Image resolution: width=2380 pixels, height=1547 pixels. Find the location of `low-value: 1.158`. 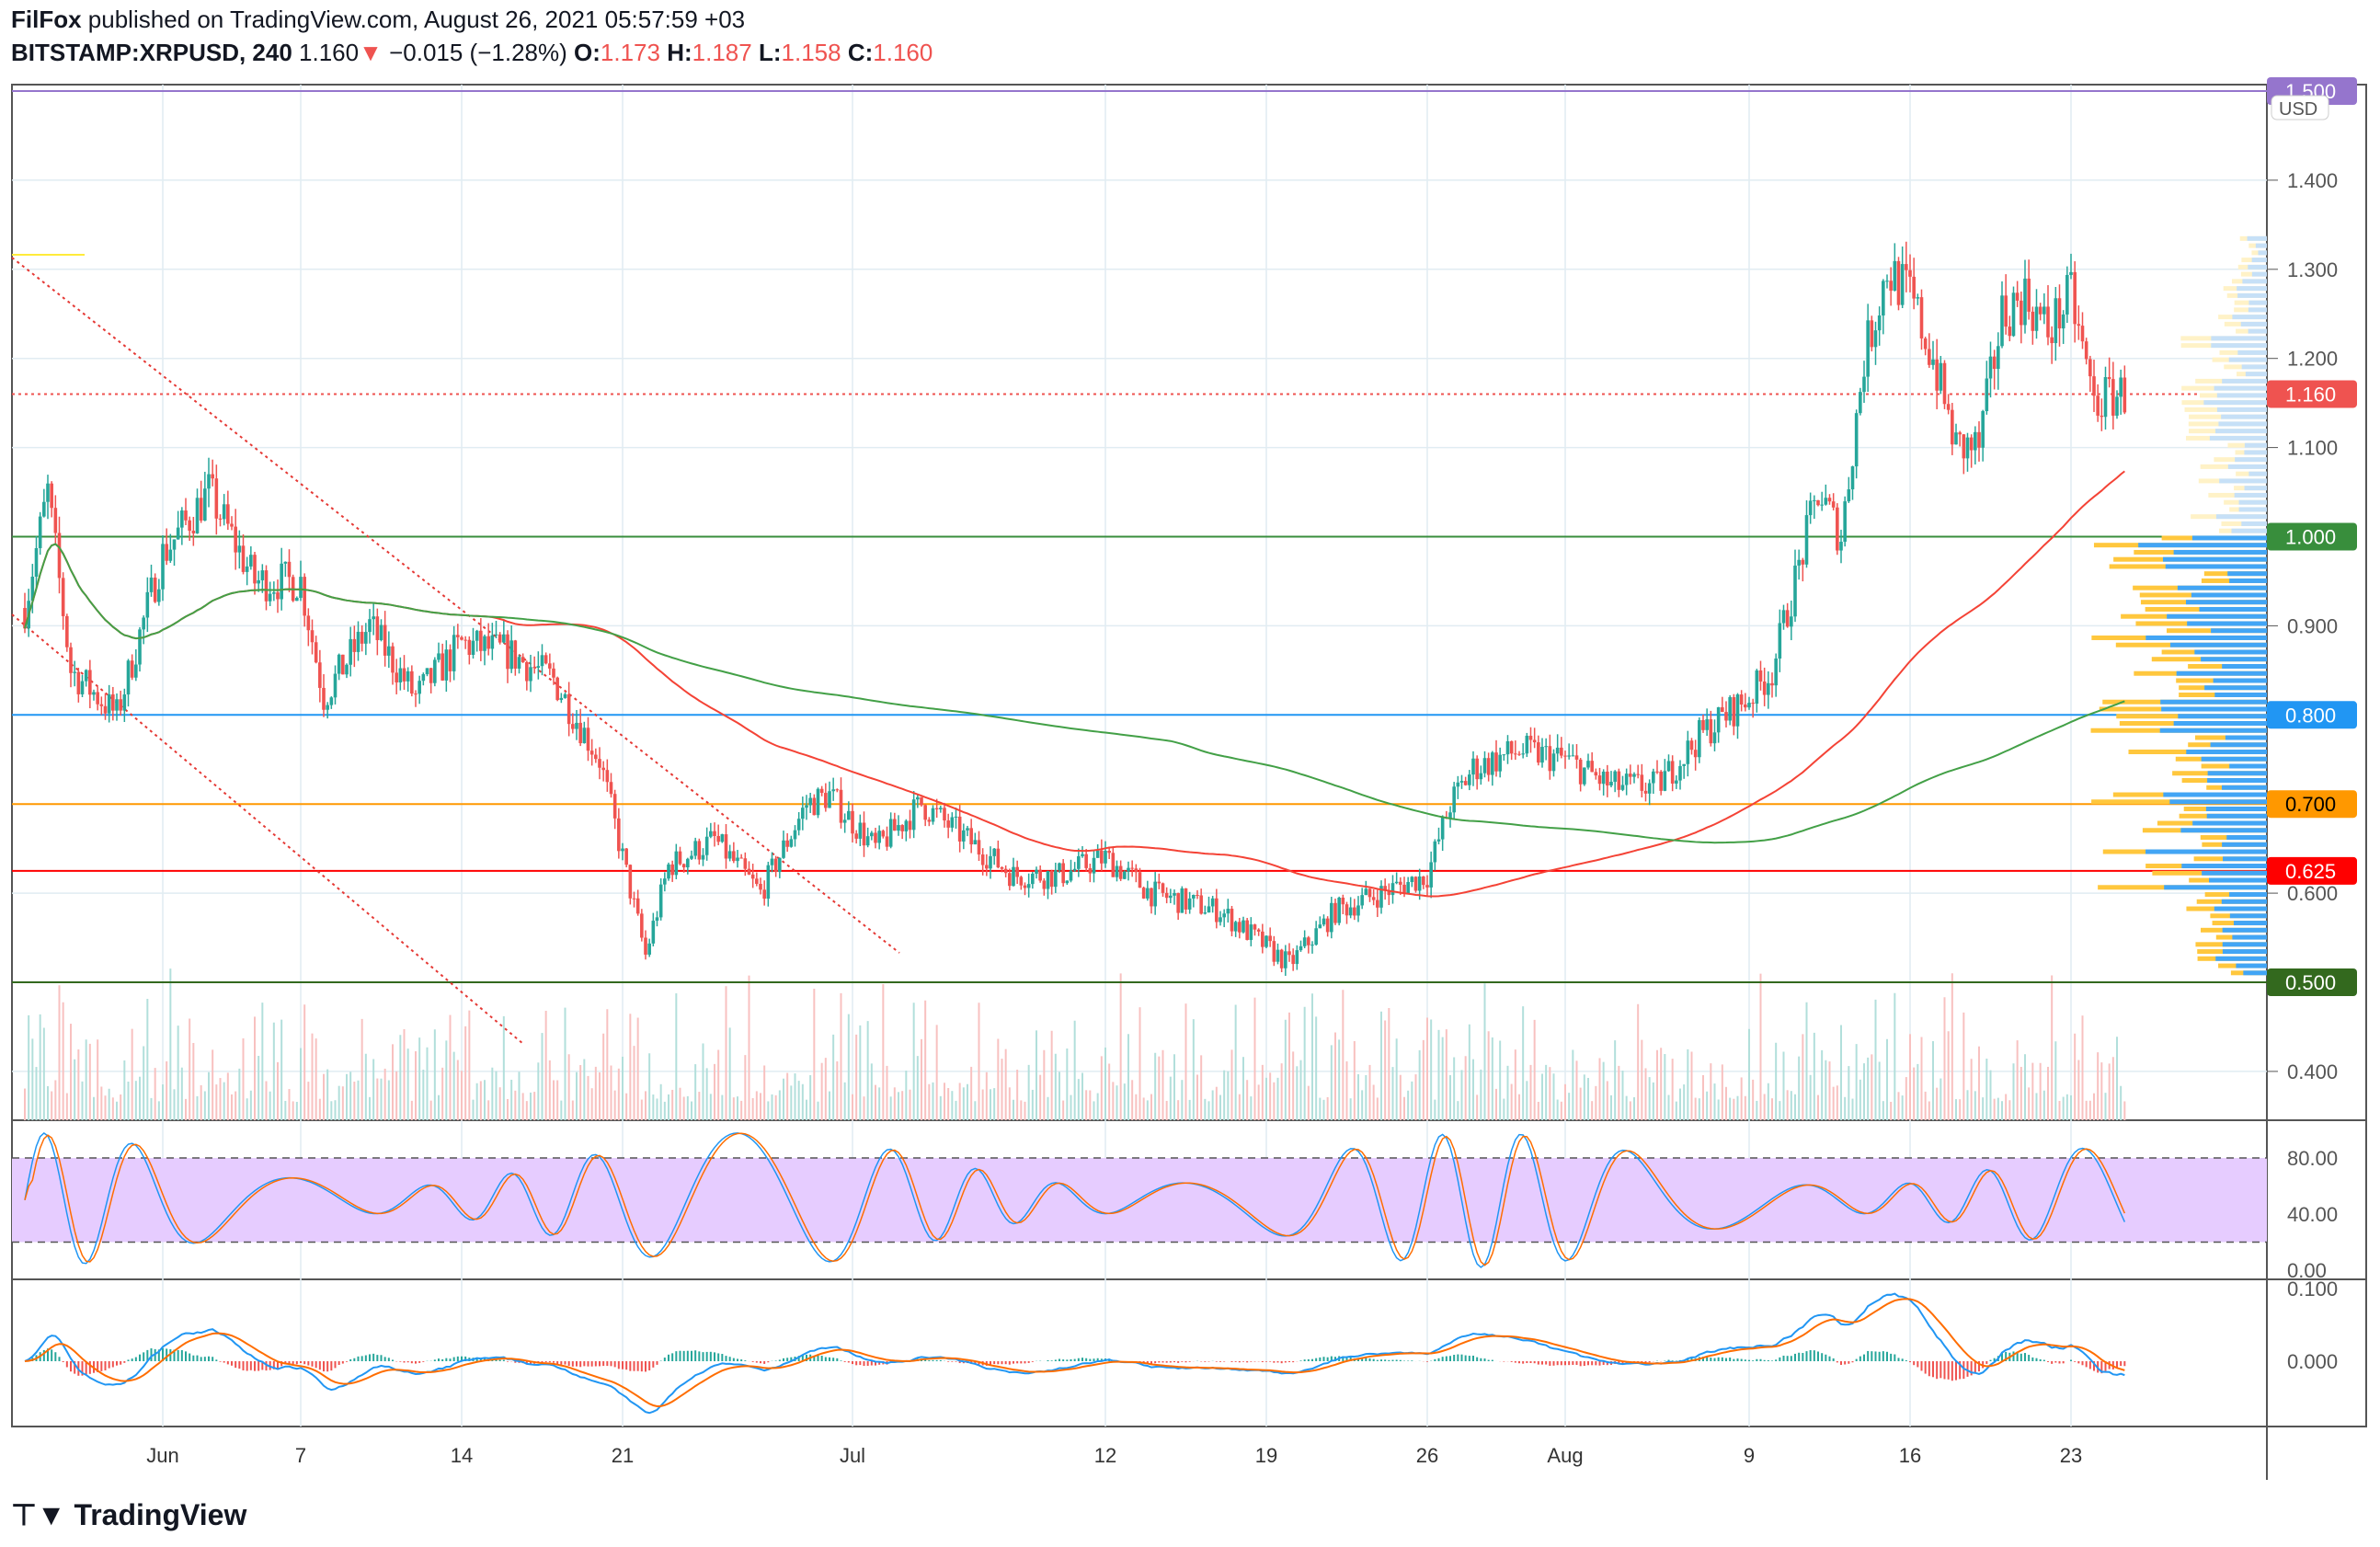

low-value: 1.158 is located at coordinates (811, 52).